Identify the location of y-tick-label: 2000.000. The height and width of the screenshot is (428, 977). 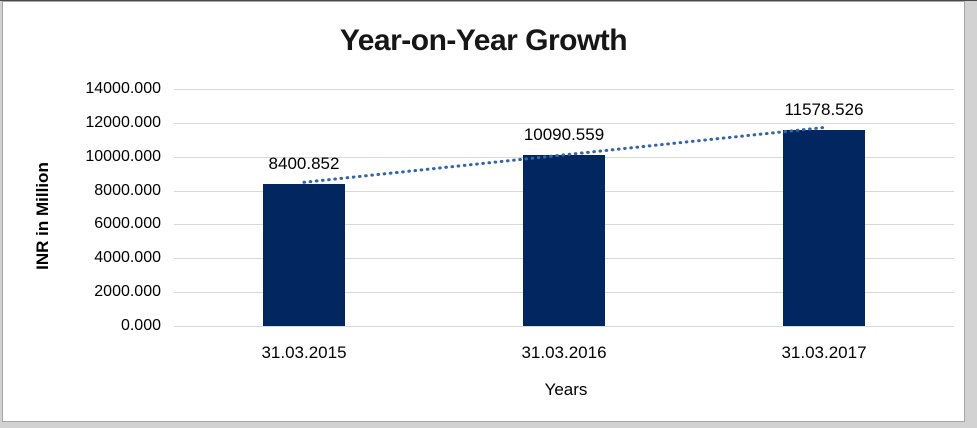
(127, 292).